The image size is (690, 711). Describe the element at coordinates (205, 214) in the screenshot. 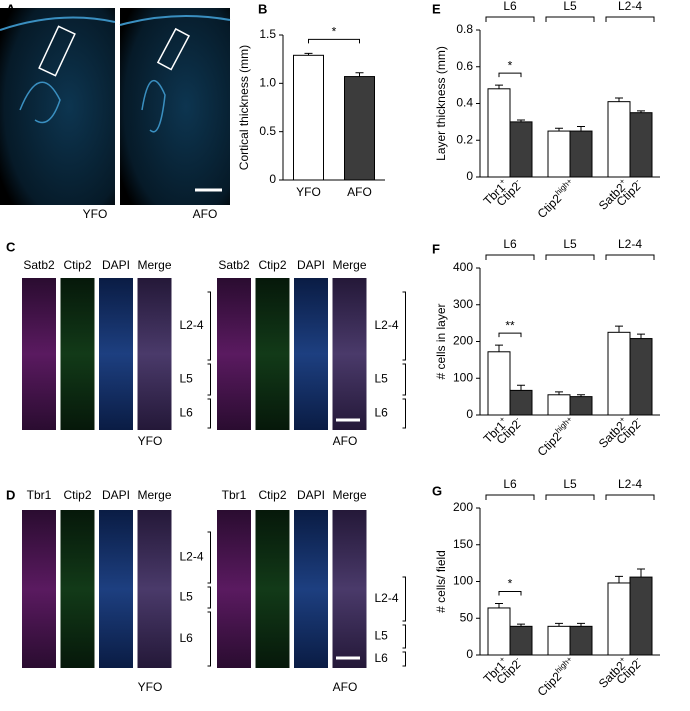

I see `group-label: AFO` at that location.